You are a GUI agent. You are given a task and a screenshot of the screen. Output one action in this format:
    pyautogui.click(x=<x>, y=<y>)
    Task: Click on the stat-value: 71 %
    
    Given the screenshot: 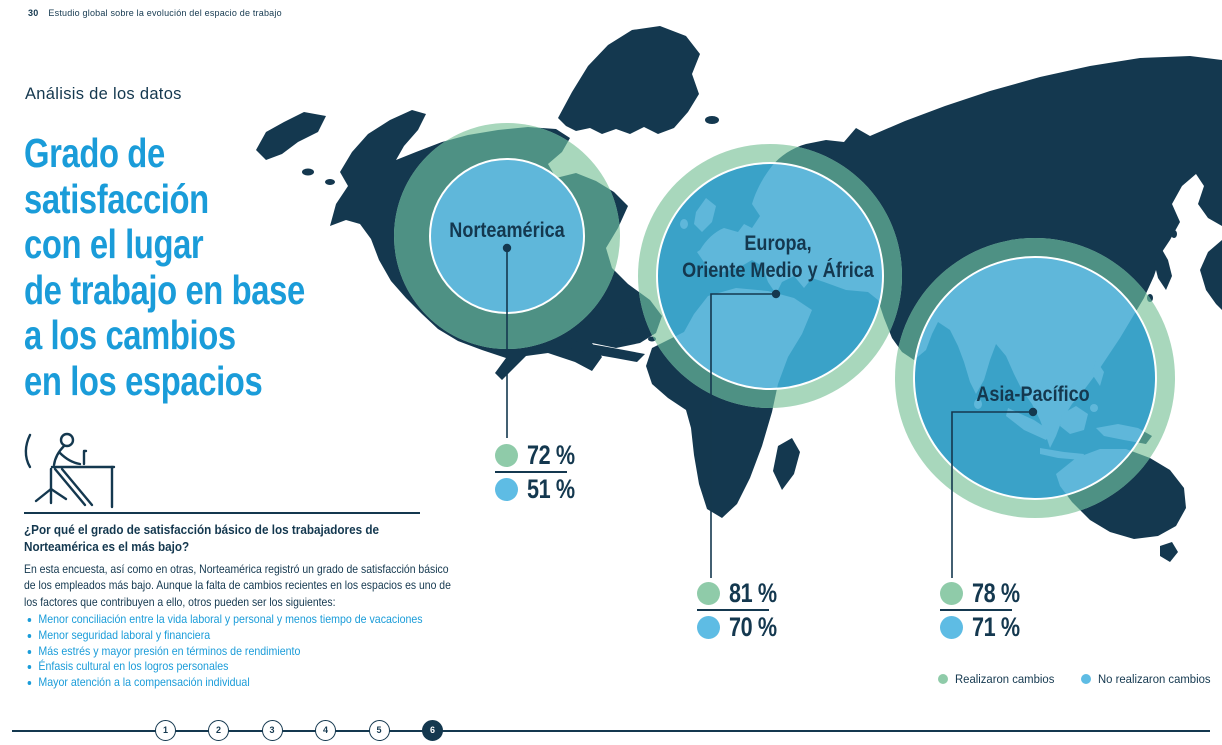 What is the action you would take?
    pyautogui.click(x=996, y=626)
    